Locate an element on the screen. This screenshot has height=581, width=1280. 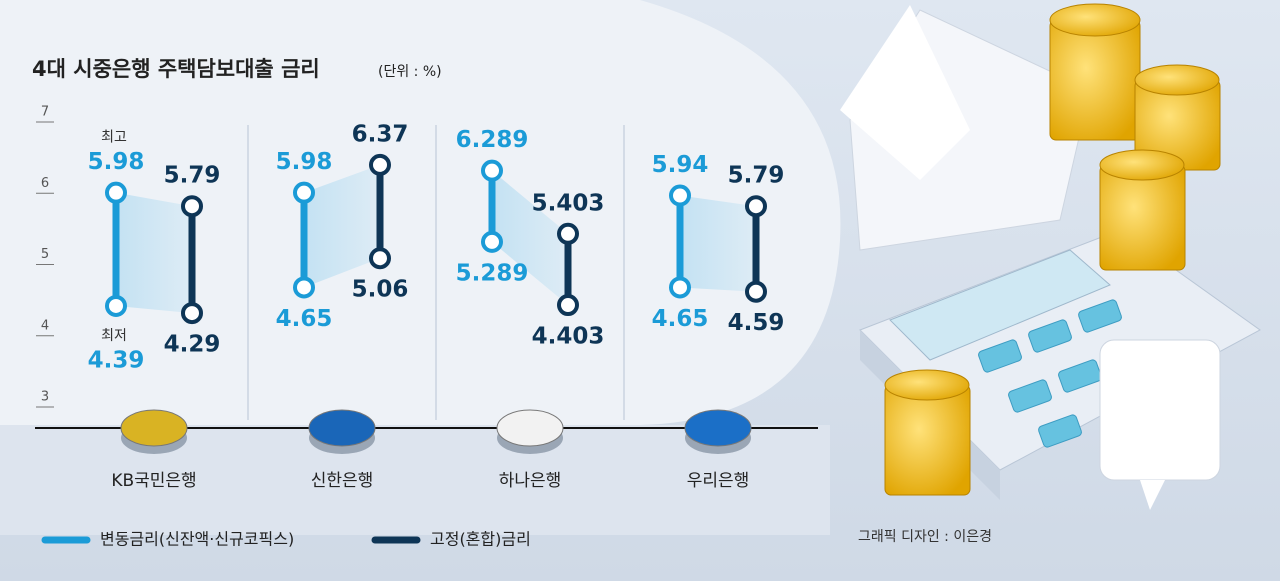
value-label: 5.403 is located at coordinates (568, 203).